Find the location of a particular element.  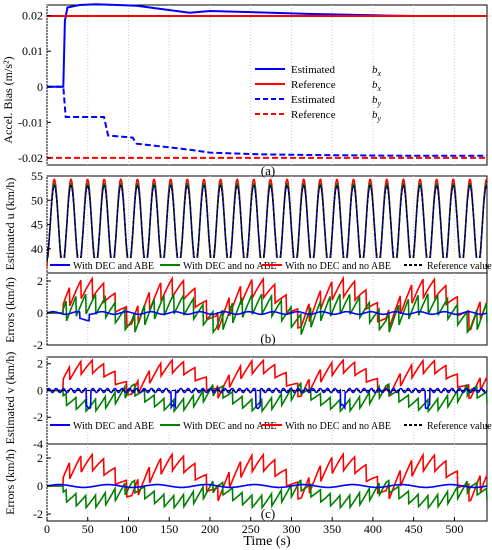

series-b2-green is located at coordinates (267, 314).